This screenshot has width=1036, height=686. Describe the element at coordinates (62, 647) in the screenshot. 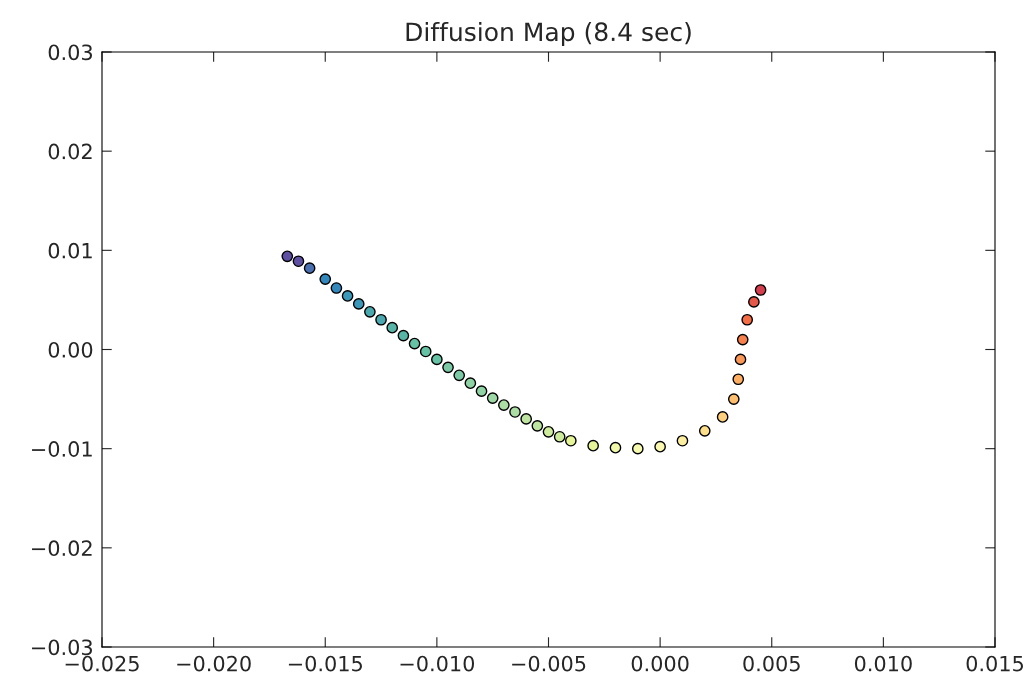

I see `y-tick-label: −0.03` at that location.